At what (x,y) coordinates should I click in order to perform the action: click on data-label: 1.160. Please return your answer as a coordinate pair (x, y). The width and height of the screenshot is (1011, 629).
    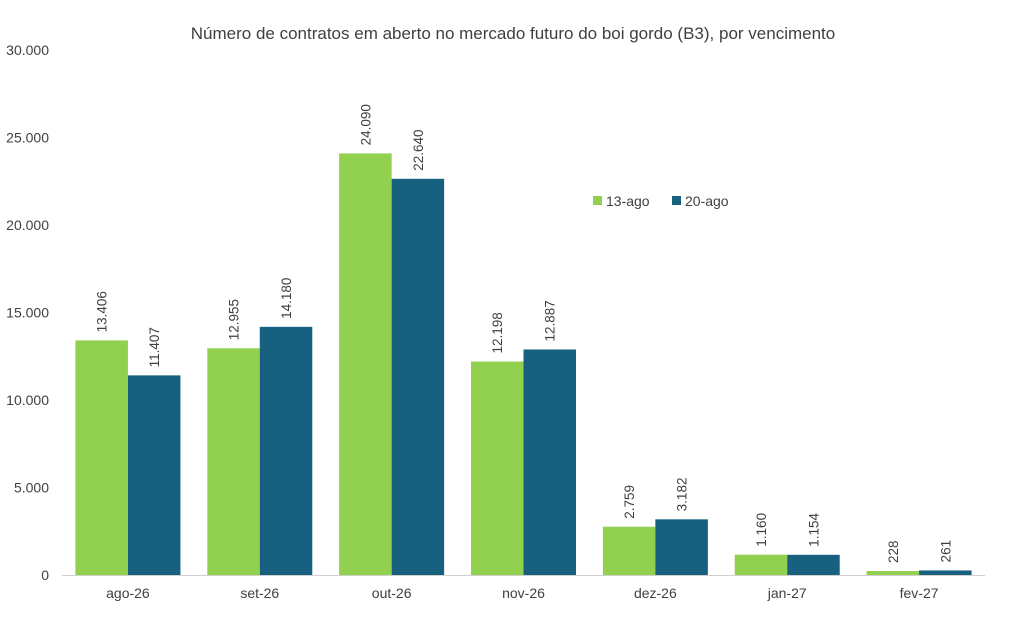
    Looking at the image, I should click on (761, 530).